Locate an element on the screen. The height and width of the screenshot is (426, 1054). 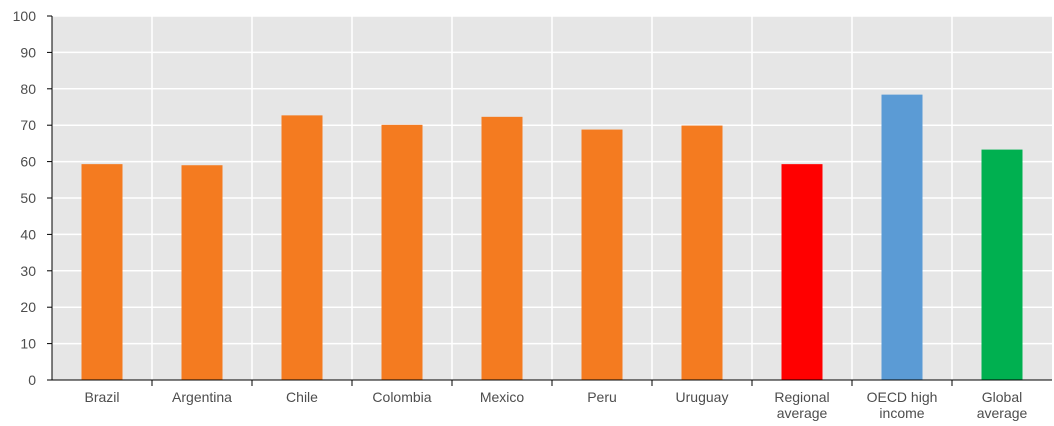
x-tick-label: Global average is located at coordinates (1002, 405).